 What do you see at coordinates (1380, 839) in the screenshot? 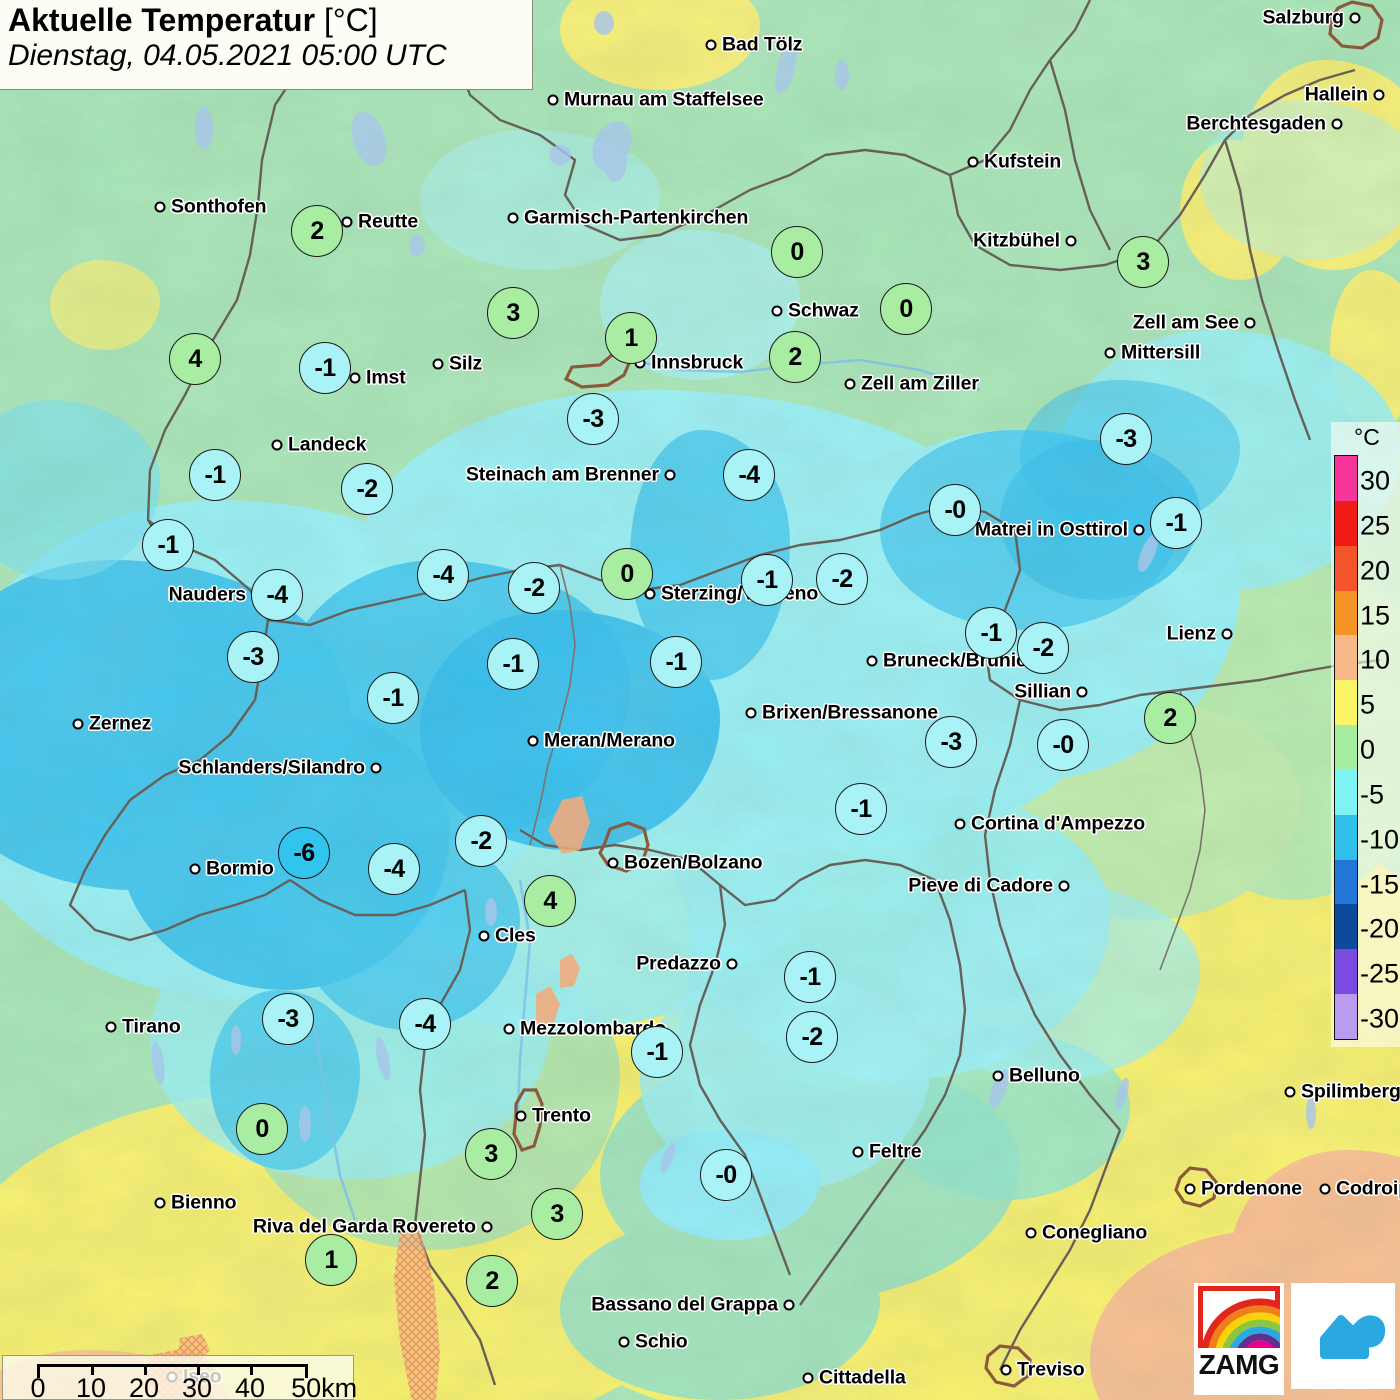
I see `colorbar-tick-label: -10` at bounding box center [1380, 839].